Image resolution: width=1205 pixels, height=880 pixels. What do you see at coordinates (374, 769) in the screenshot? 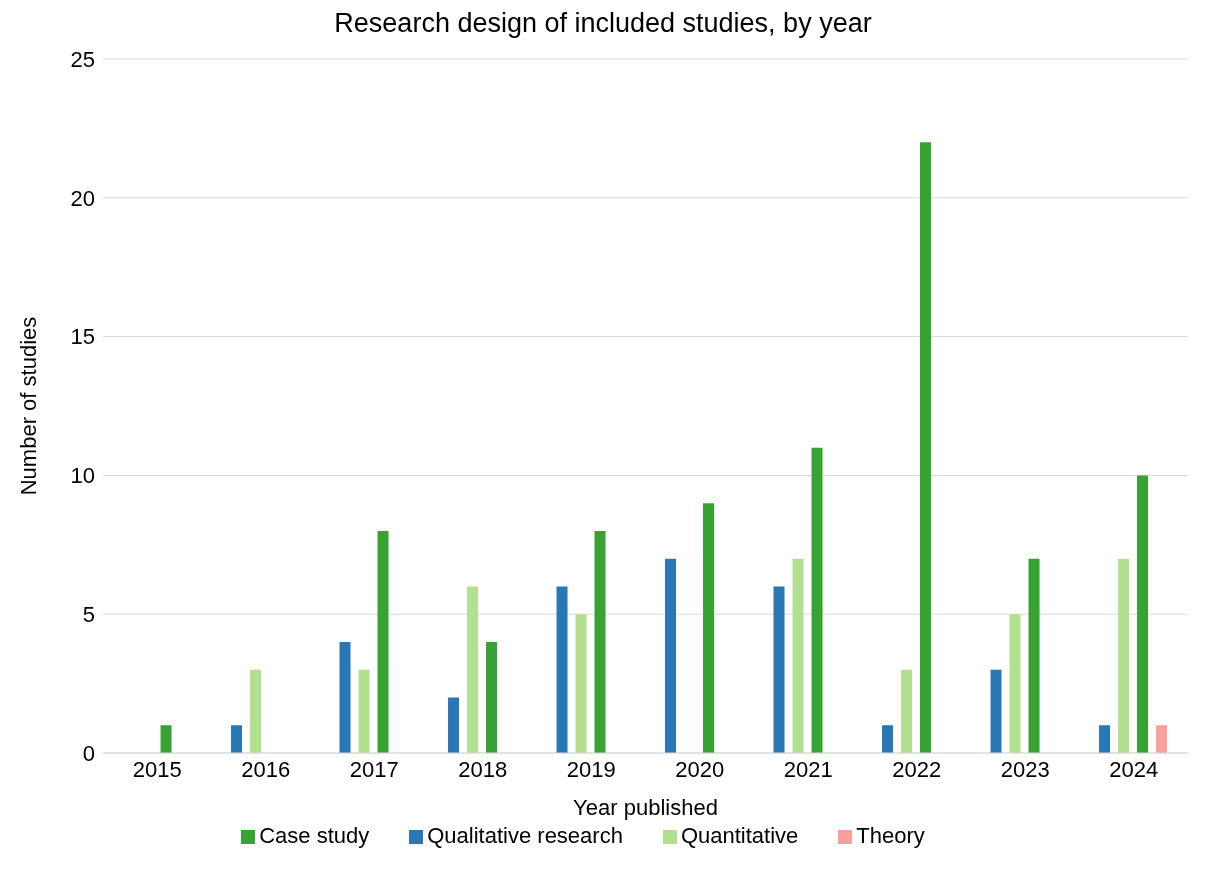
I see `x-tick-label: 2017` at bounding box center [374, 769].